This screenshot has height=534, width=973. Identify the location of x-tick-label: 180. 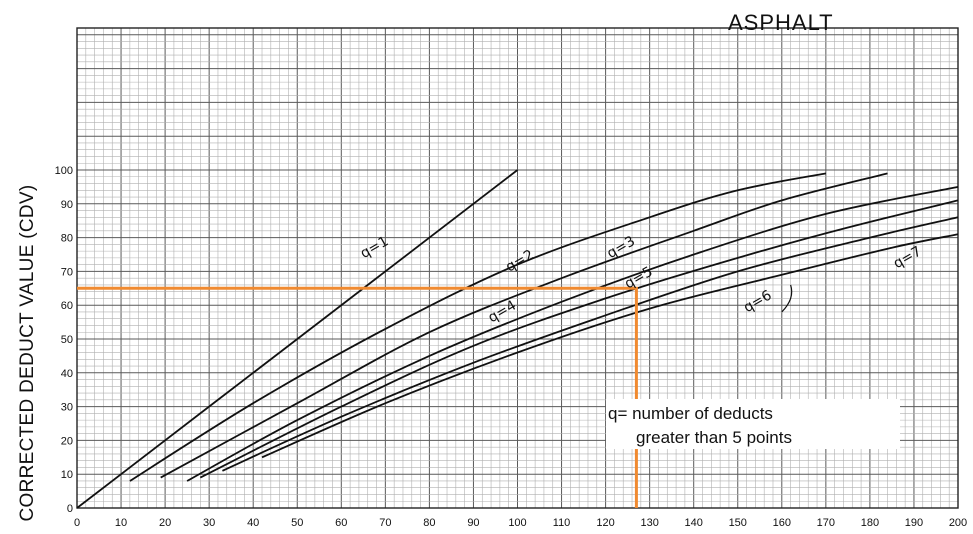
(870, 523).